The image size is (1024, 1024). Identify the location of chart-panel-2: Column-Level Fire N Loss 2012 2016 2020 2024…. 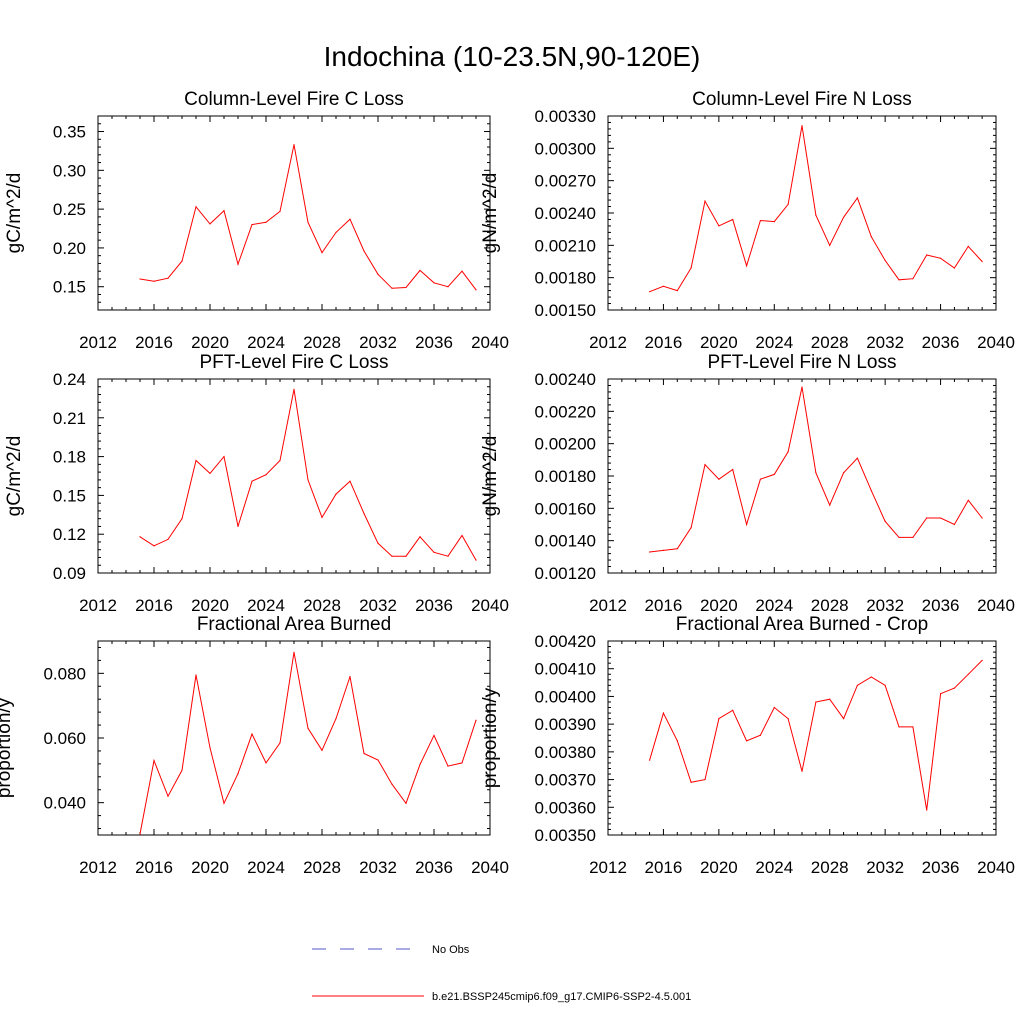
(747, 220).